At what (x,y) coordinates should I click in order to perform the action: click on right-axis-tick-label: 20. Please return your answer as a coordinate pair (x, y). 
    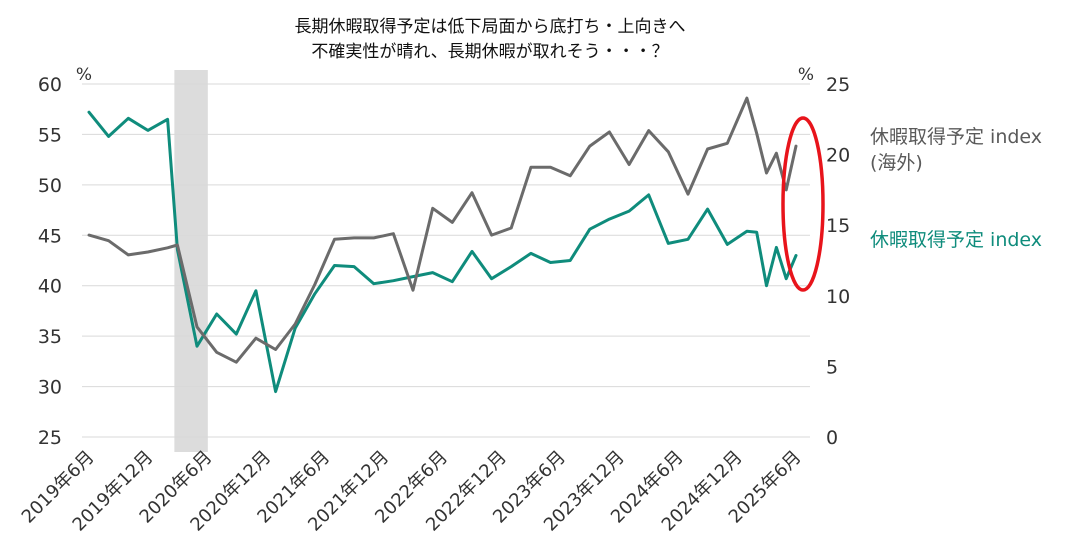
    Looking at the image, I should click on (838, 156).